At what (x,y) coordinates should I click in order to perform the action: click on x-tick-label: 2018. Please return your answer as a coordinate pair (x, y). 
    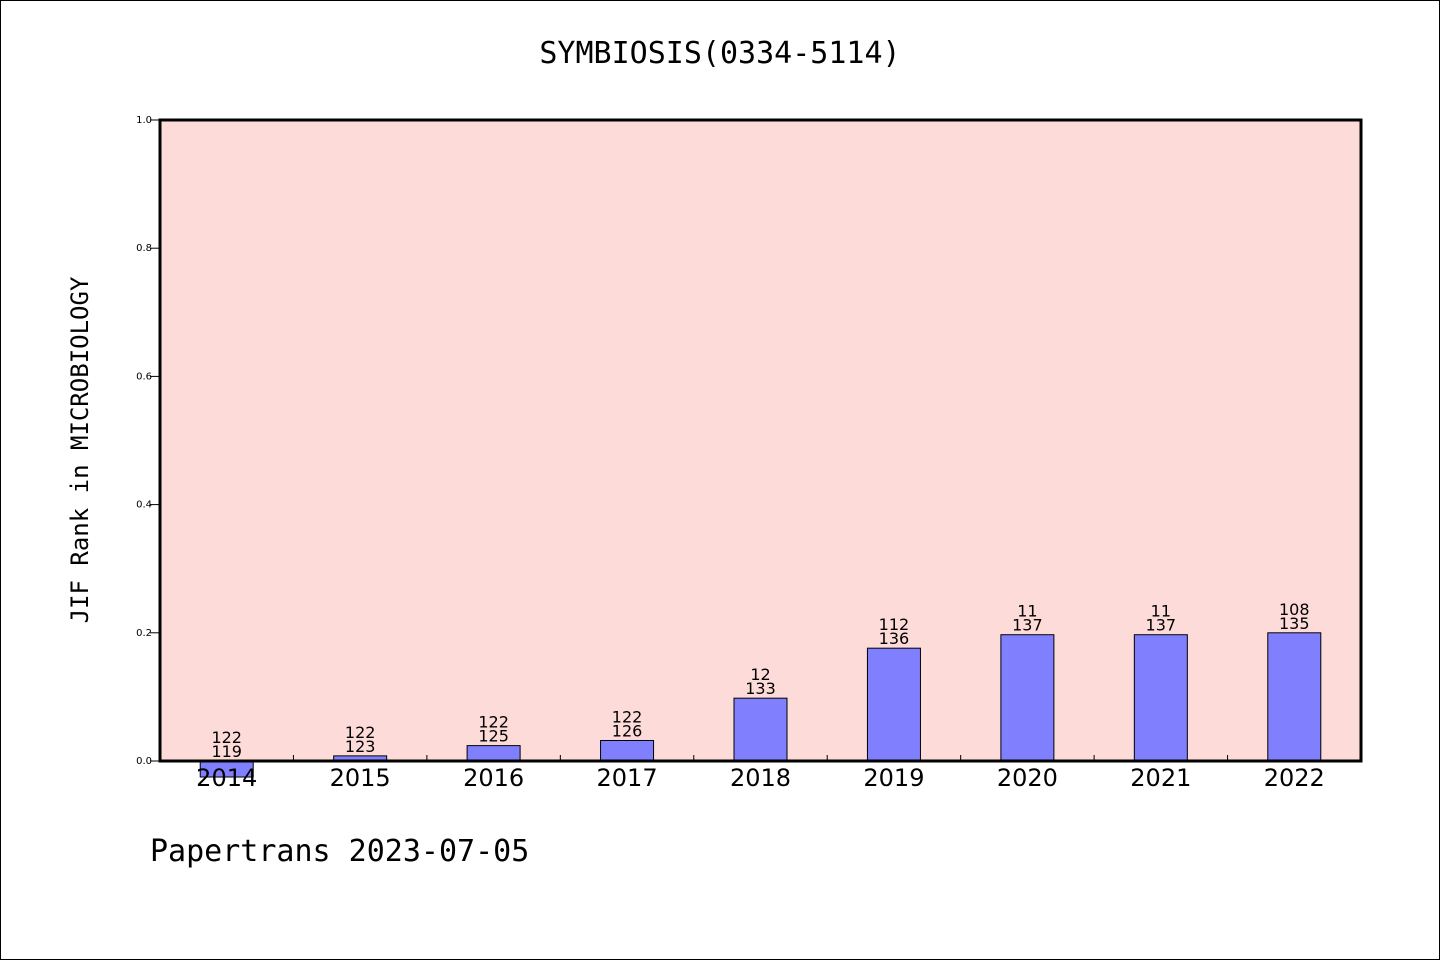
    Looking at the image, I should click on (760, 778).